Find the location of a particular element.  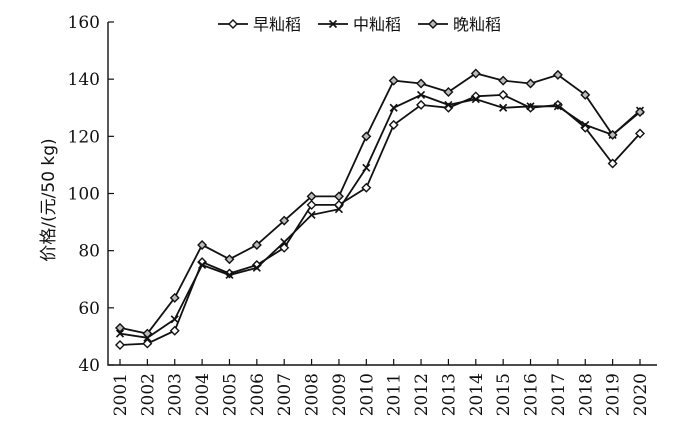

x-tick-label: 2010 is located at coordinates (367, 394).